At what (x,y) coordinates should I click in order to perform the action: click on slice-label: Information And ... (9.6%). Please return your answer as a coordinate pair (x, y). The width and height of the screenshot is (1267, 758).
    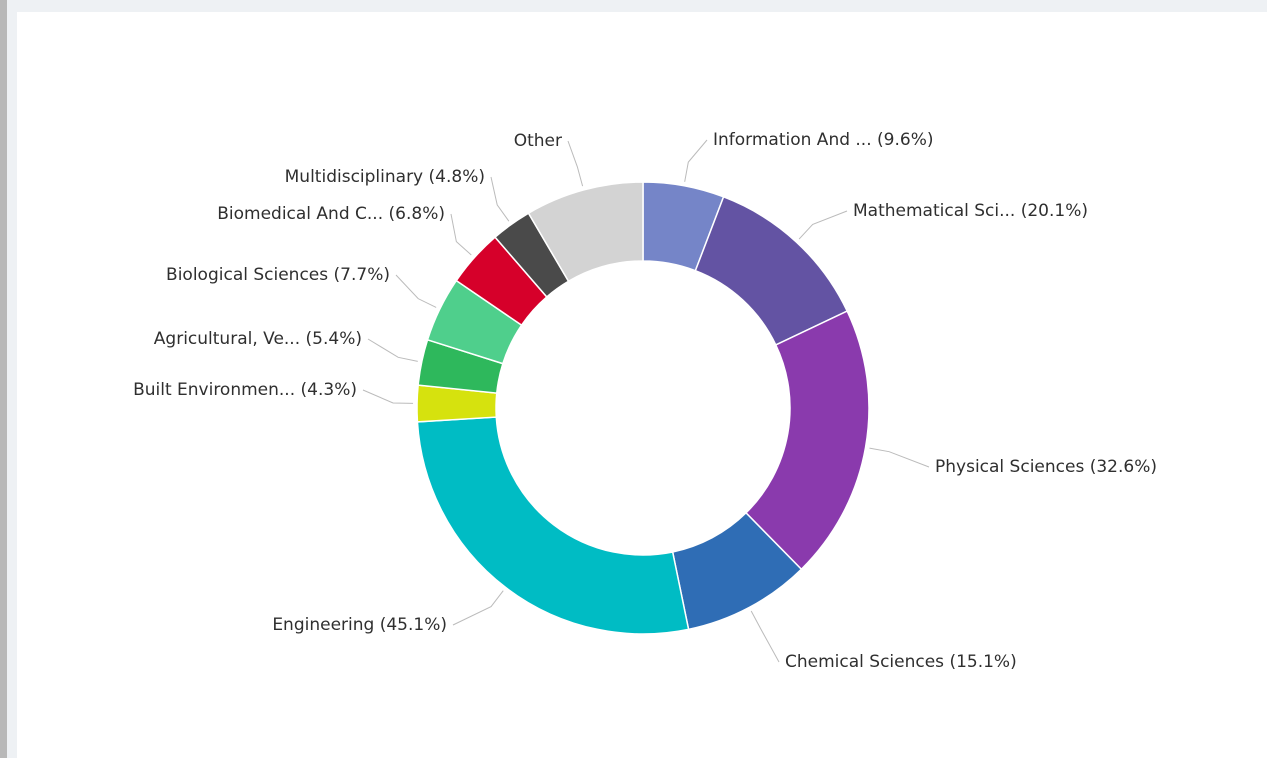
    Looking at the image, I should click on (823, 140).